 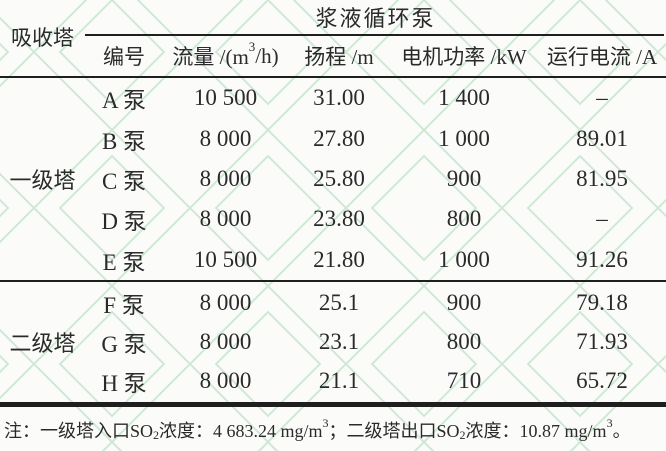 What do you see at coordinates (267, 55) in the screenshot?
I see `column-header-flow-unit-tail: /h)` at bounding box center [267, 55].